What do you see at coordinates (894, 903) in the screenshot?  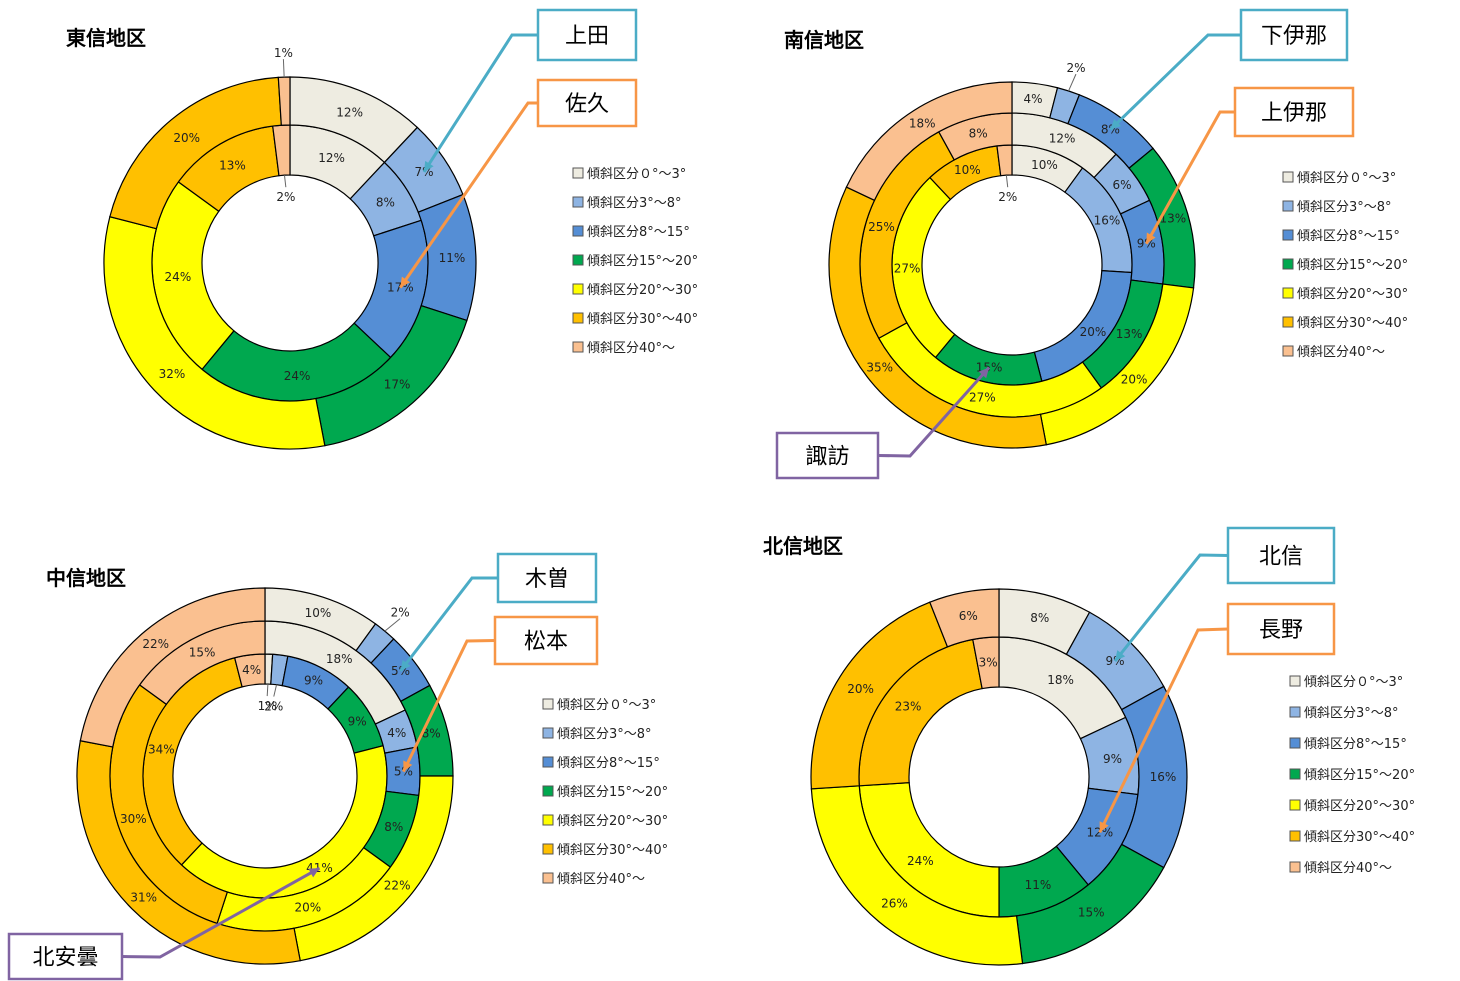 I see `data-label: 26%` at bounding box center [894, 903].